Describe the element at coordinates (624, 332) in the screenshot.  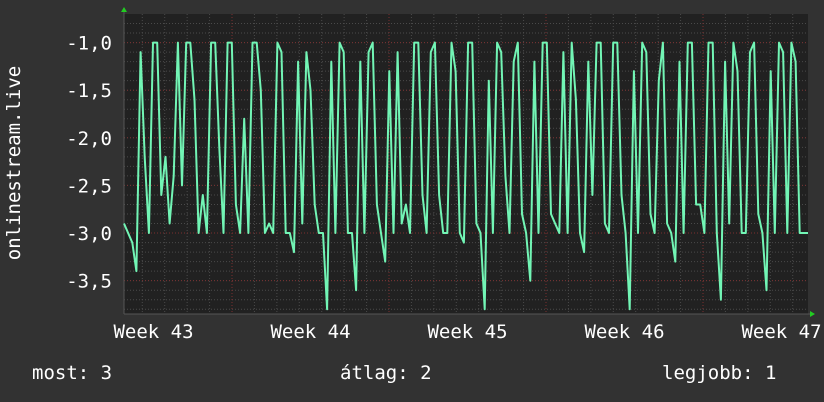
I see `x-tick-label: Week 46` at that location.